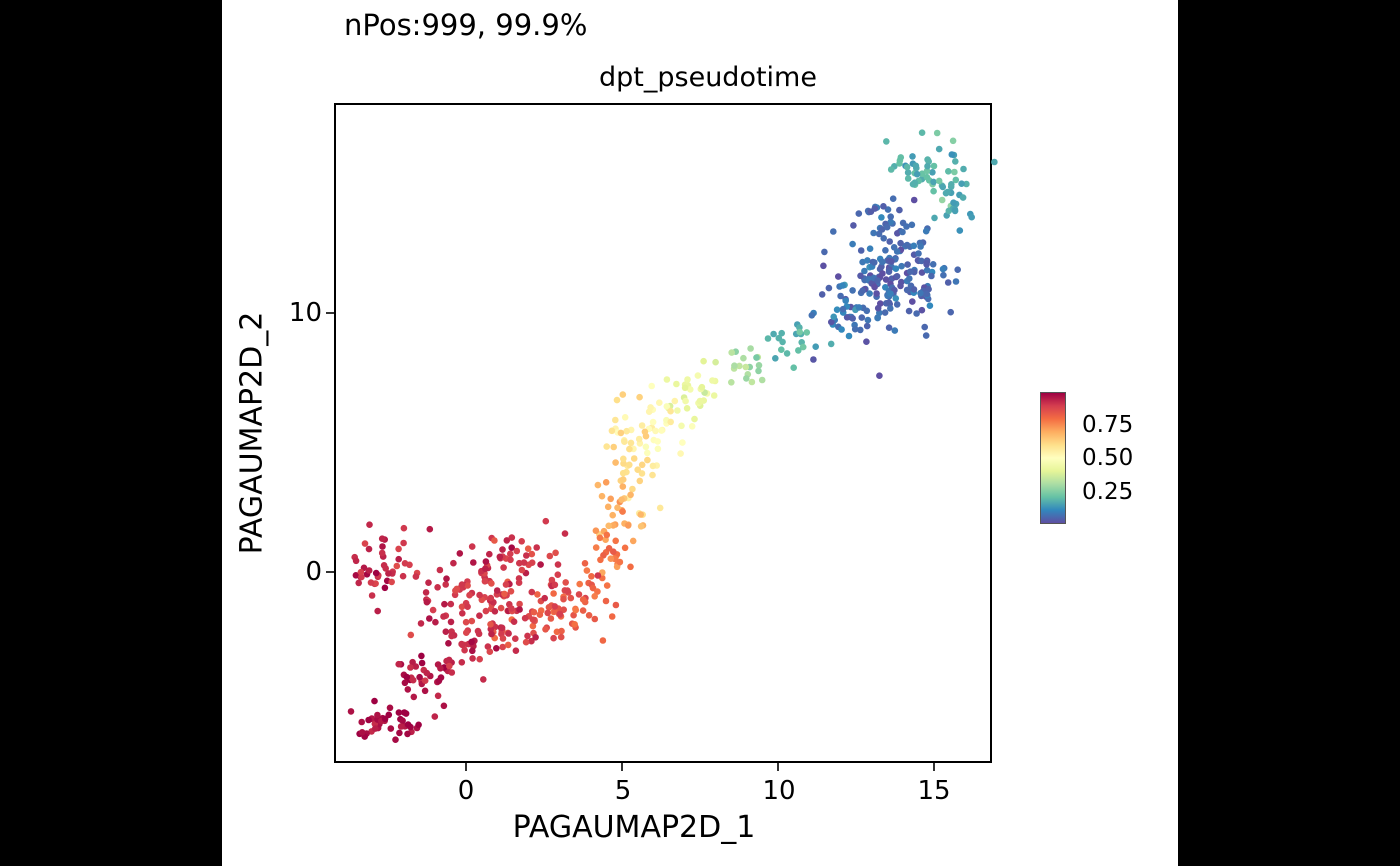 Image resolution: width=1400 pixels, height=866 pixels. Describe the element at coordinates (623, 791) in the screenshot. I see `x-tick-label: 5` at that location.